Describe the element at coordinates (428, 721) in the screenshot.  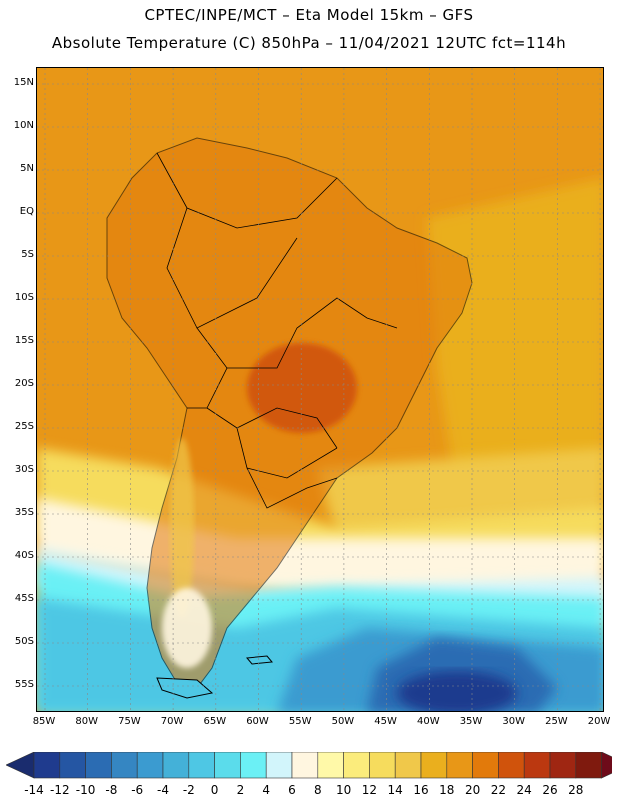
I see `lon-label: 40W` at that location.